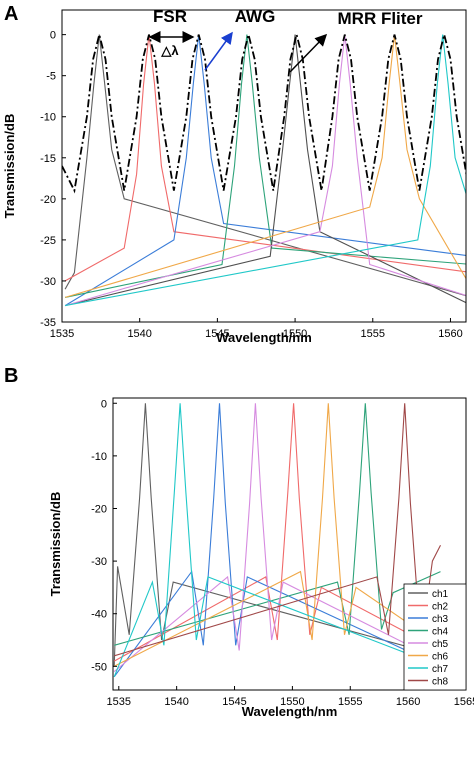 This screenshot has height=762, width=474. I want to click on annotation: FSR, so click(170, 16).